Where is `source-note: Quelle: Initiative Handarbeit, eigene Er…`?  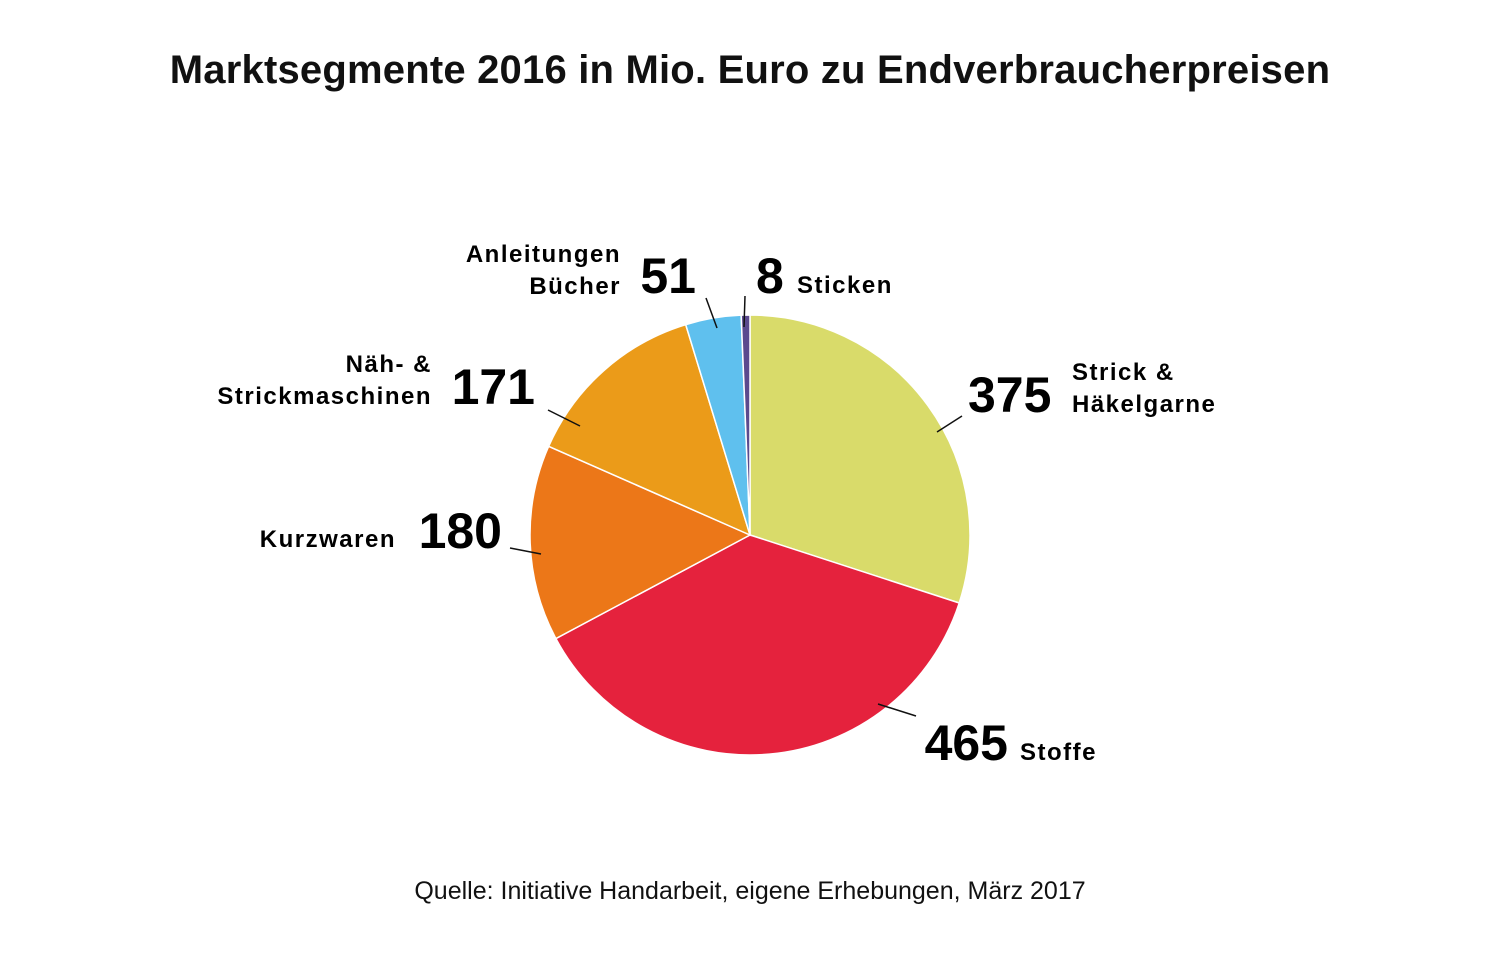
source-note: Quelle: Initiative Handarbeit, eigene Er… is located at coordinates (750, 891).